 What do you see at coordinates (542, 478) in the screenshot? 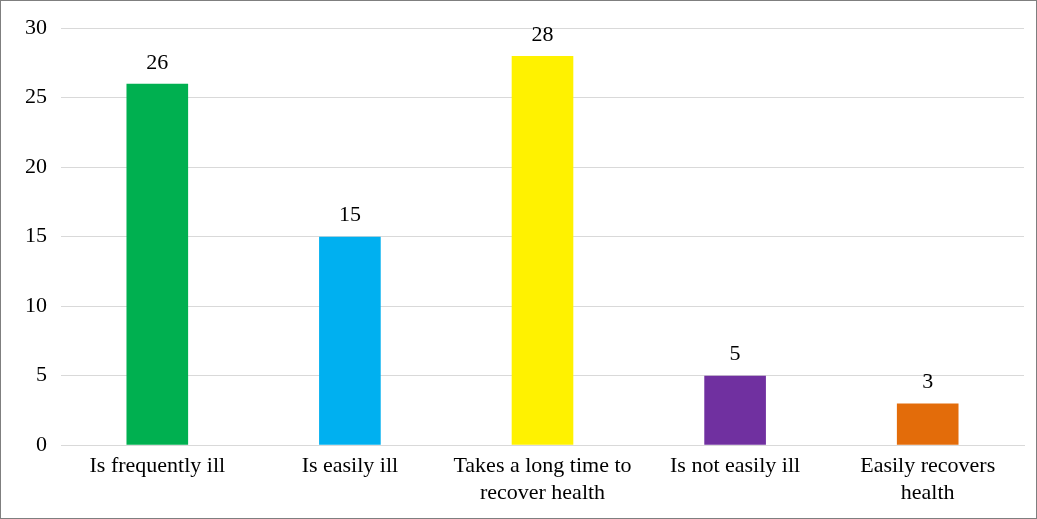
I see `x-tick-label: Takes a long time to recover health` at bounding box center [542, 478].